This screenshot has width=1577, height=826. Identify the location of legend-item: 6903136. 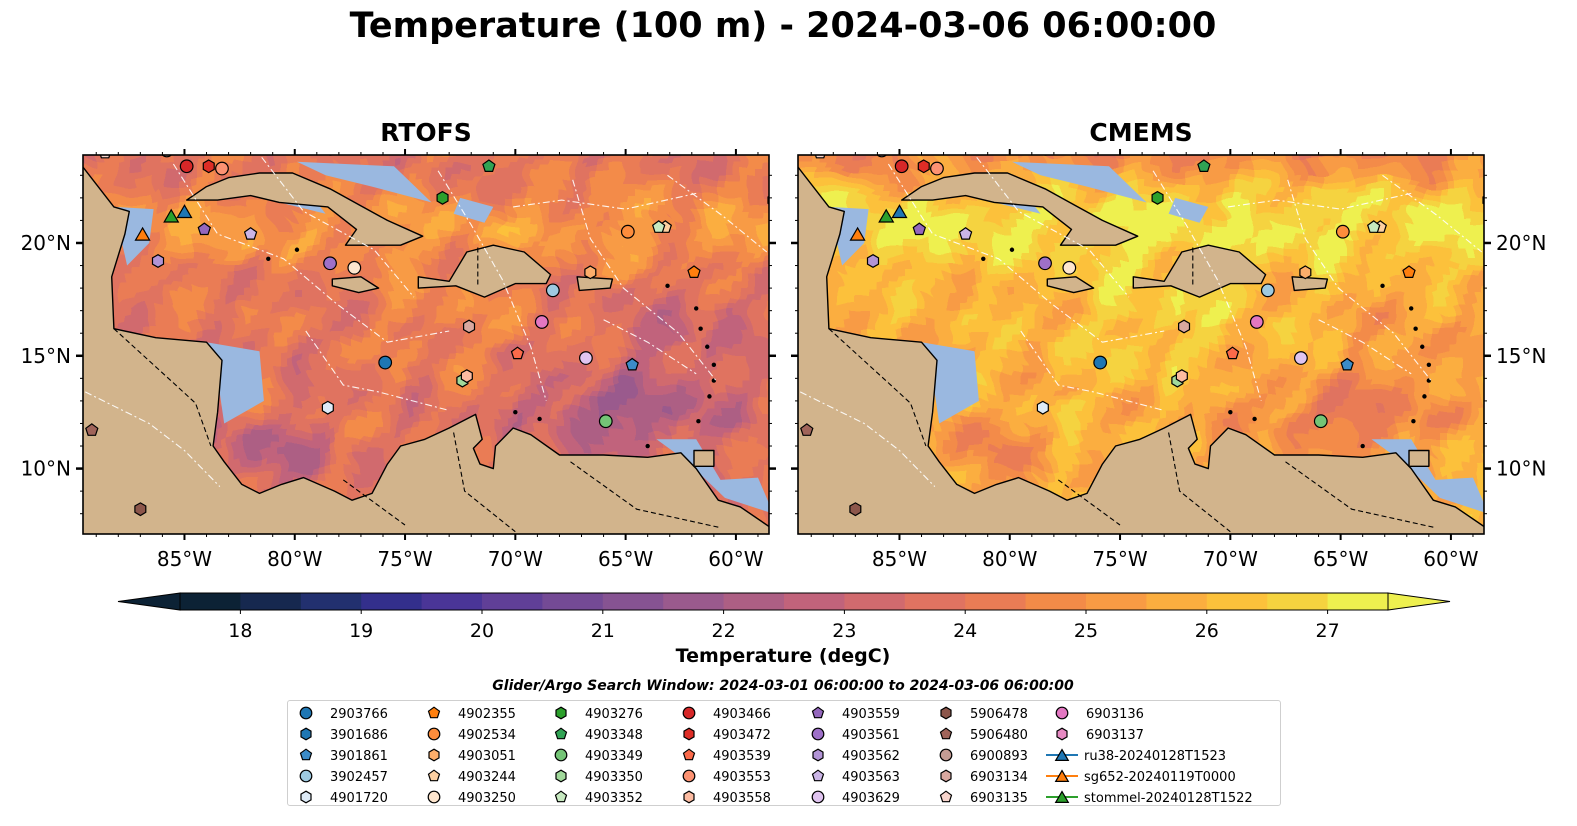
(1099, 714).